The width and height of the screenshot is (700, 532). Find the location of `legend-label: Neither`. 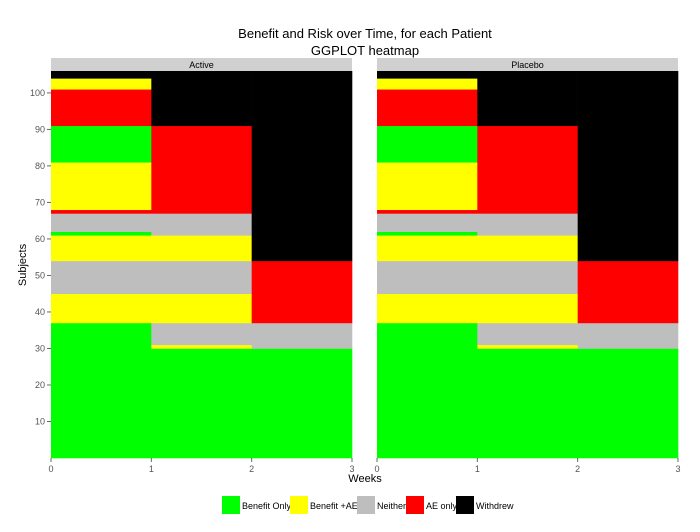

legend-label: Neither is located at coordinates (391, 506).